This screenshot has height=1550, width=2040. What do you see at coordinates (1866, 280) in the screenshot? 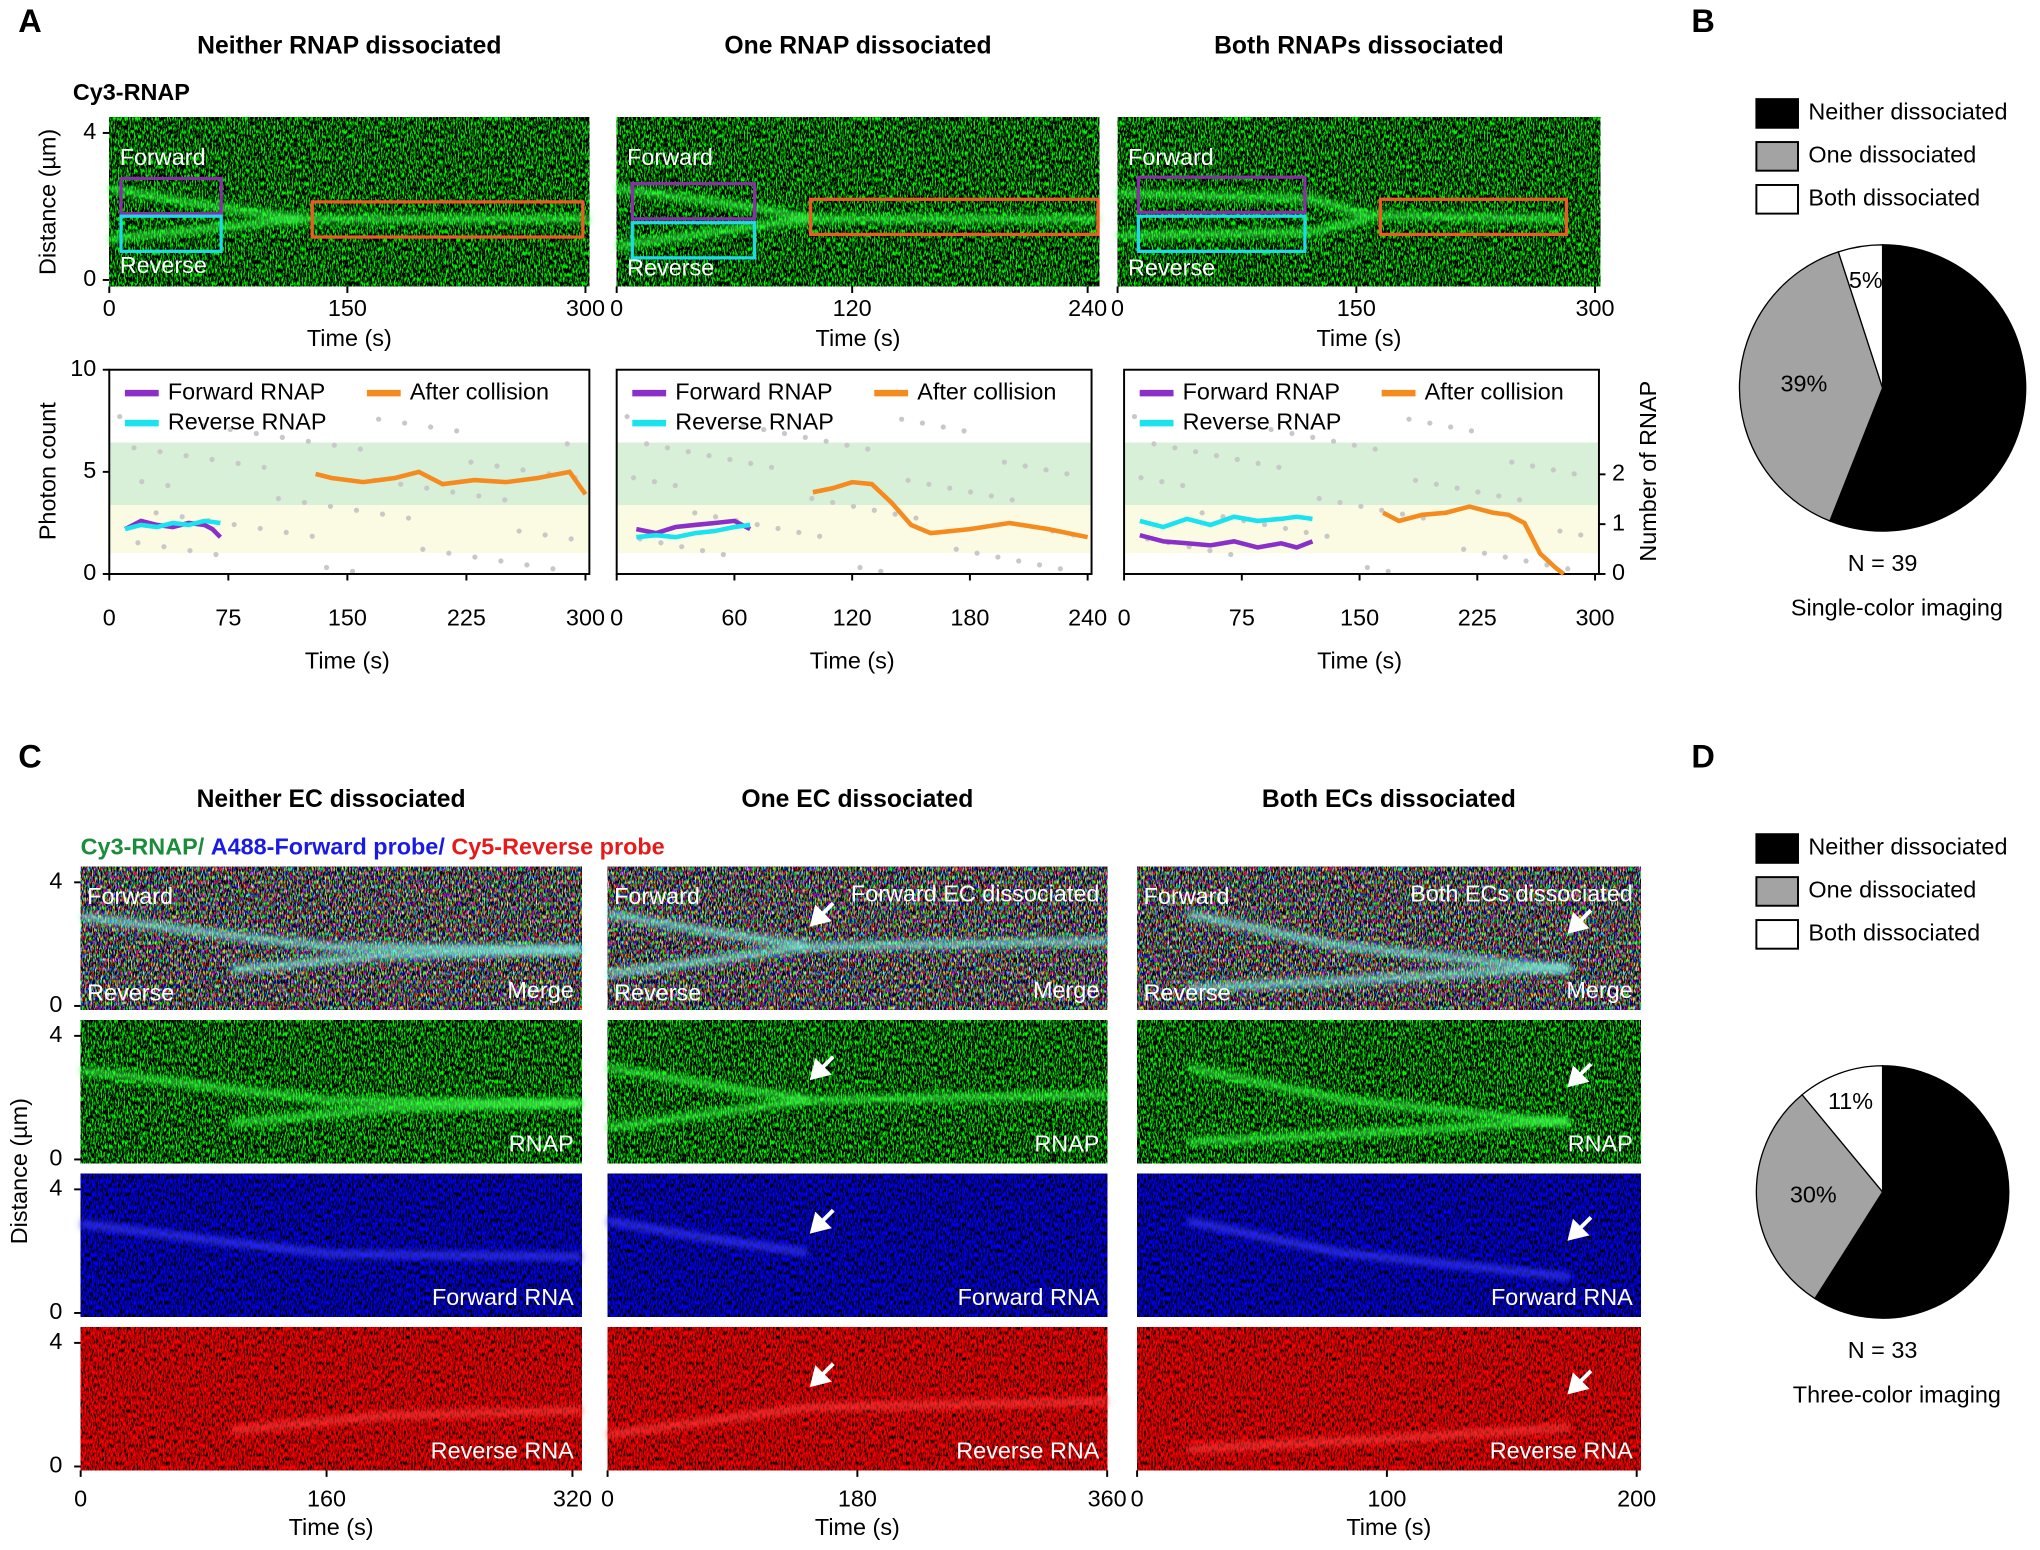
I see `pie-label: 5%` at bounding box center [1866, 280].